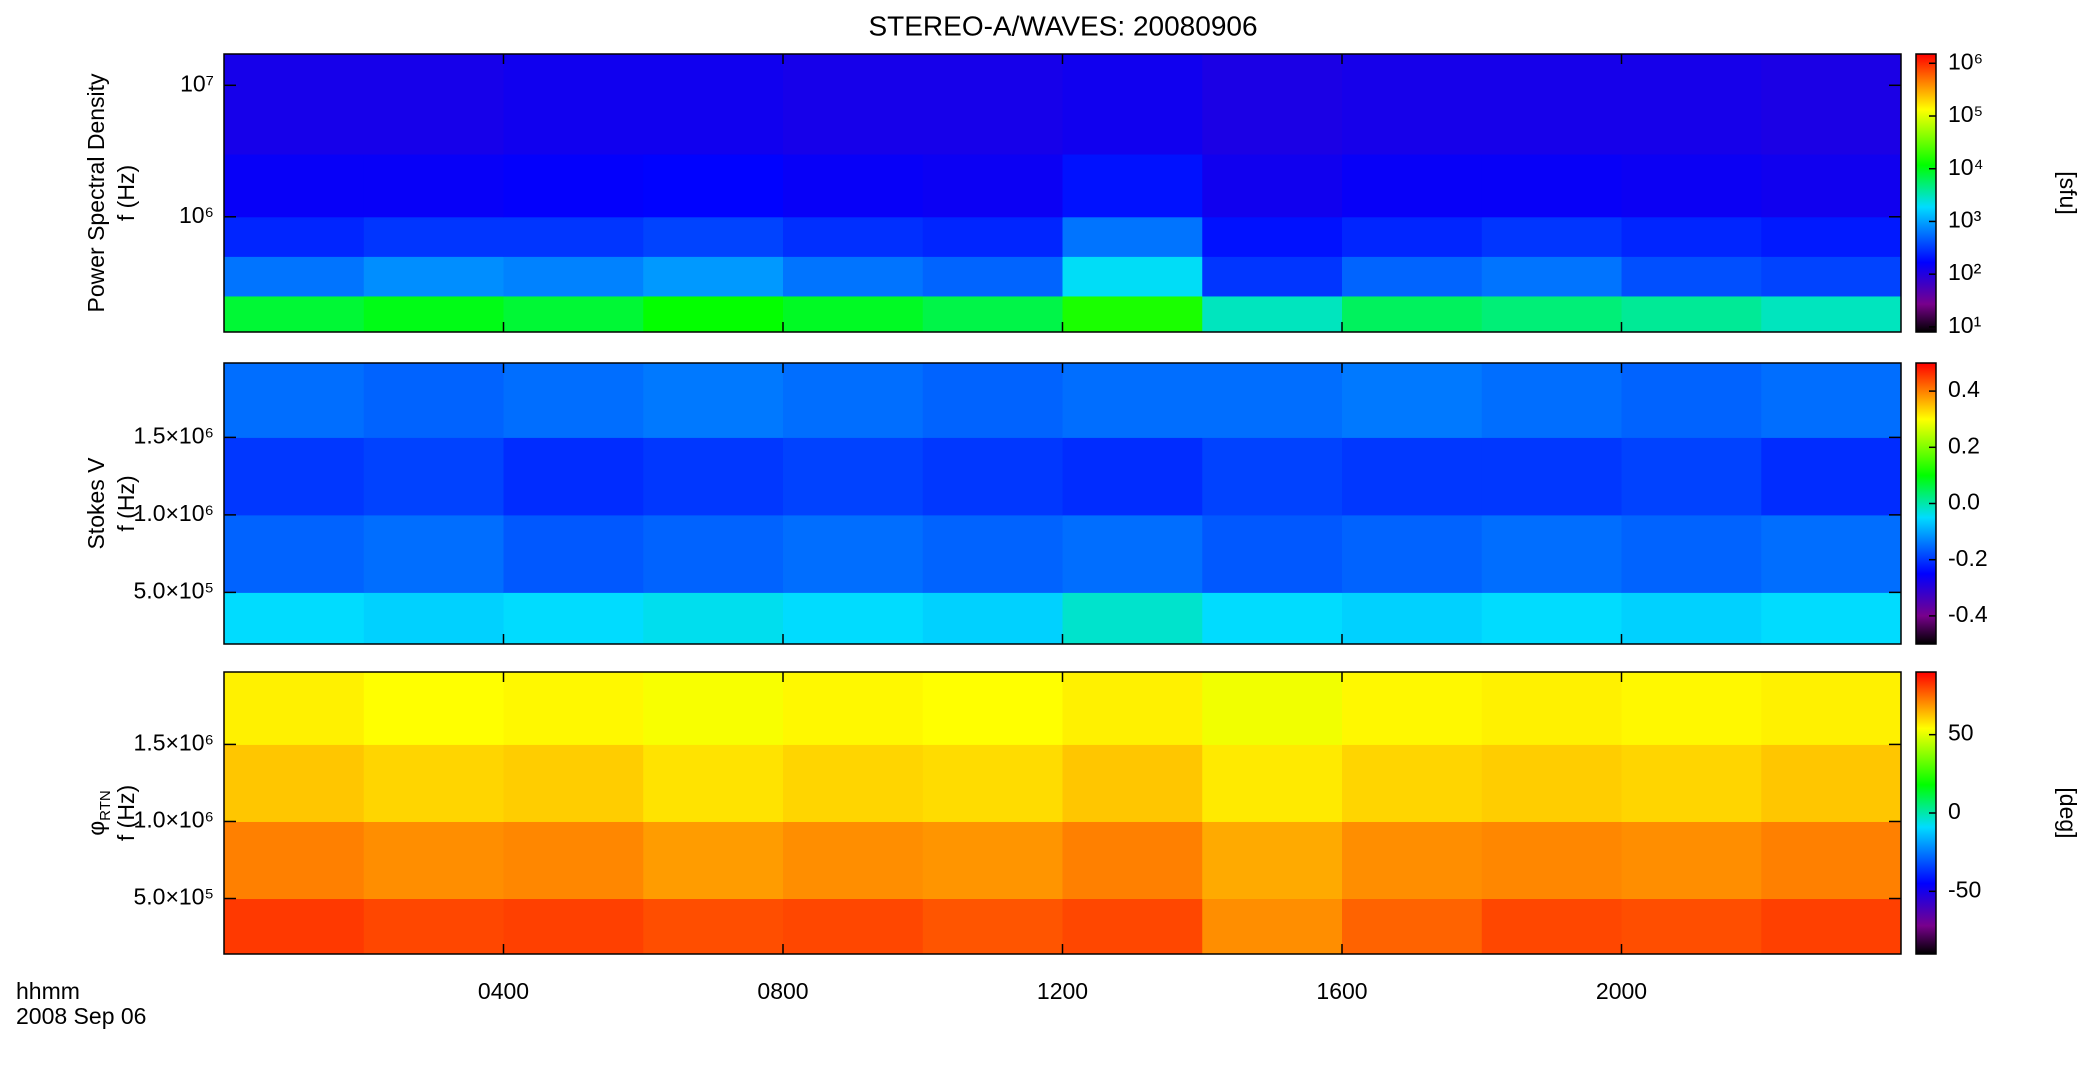 The width and height of the screenshot is (2096, 1085). Describe the element at coordinates (1965, 114) in the screenshot. I see `colorbar-tick-label: 10⁵` at that location.